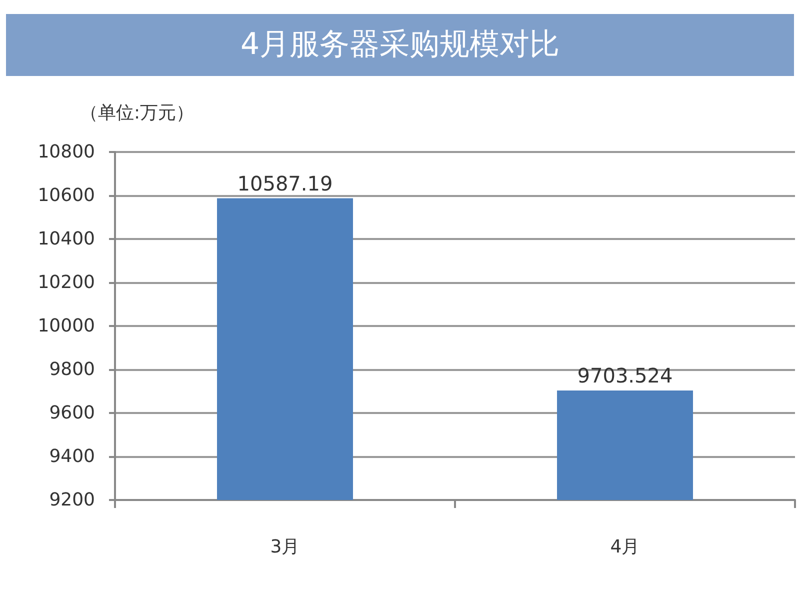 The width and height of the screenshot is (800, 600). I want to click on y-tick-label: 10200, so click(66, 282).